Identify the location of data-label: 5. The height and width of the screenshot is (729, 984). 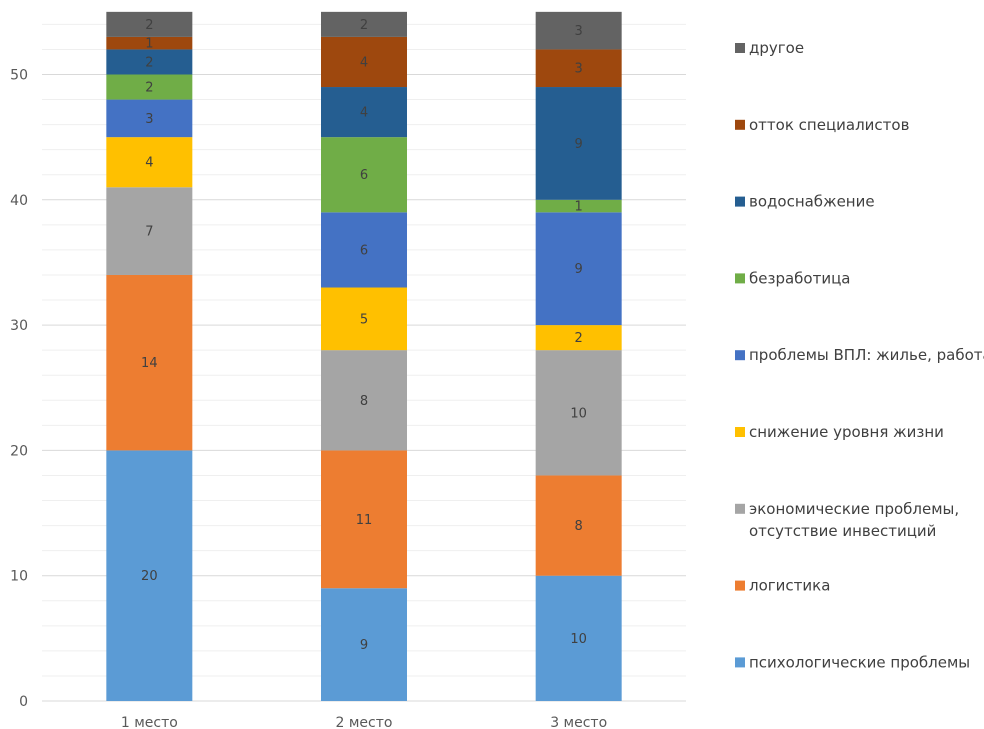
(364, 319).